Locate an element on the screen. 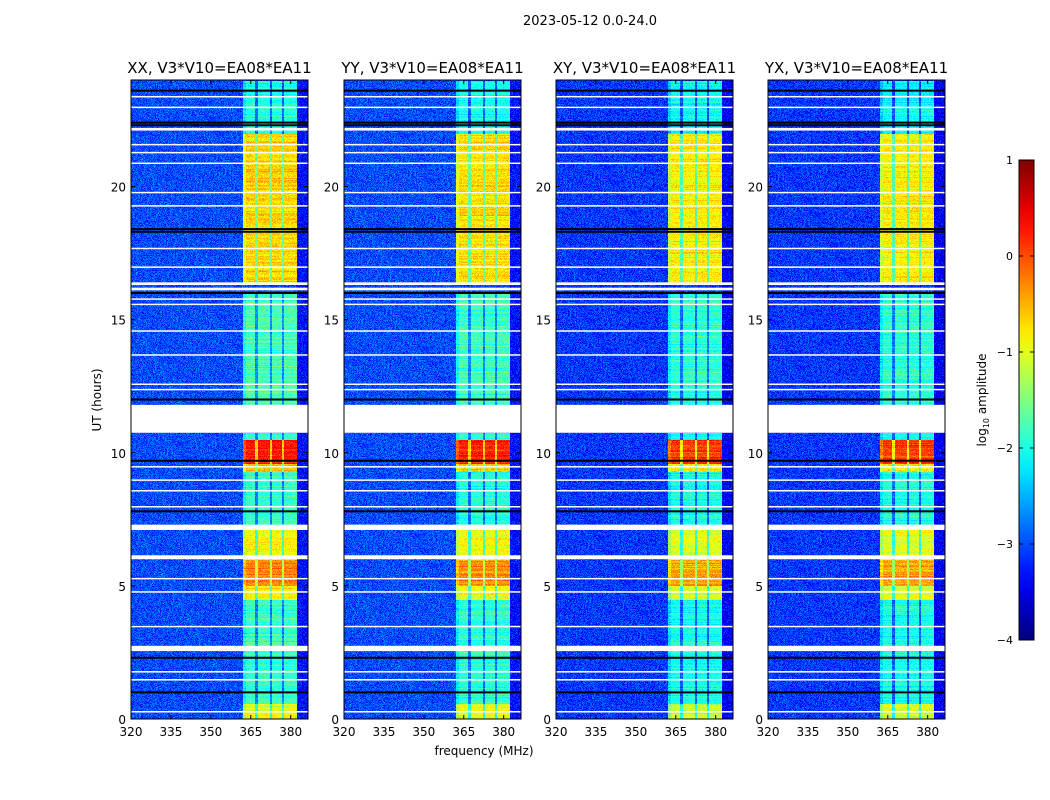 This screenshot has height=800, width=1050. colorbar is located at coordinates (1026, 400).